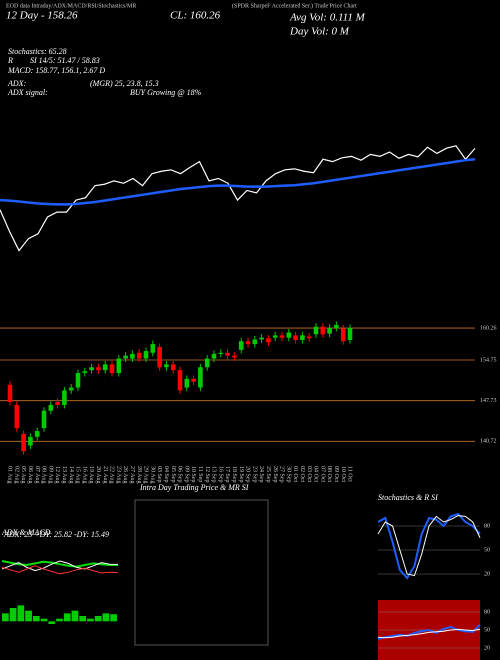 The height and width of the screenshot is (660, 500). Describe the element at coordinates (118, 475) in the screenshot. I see `x-tick-label: 23 Aug` at that location.